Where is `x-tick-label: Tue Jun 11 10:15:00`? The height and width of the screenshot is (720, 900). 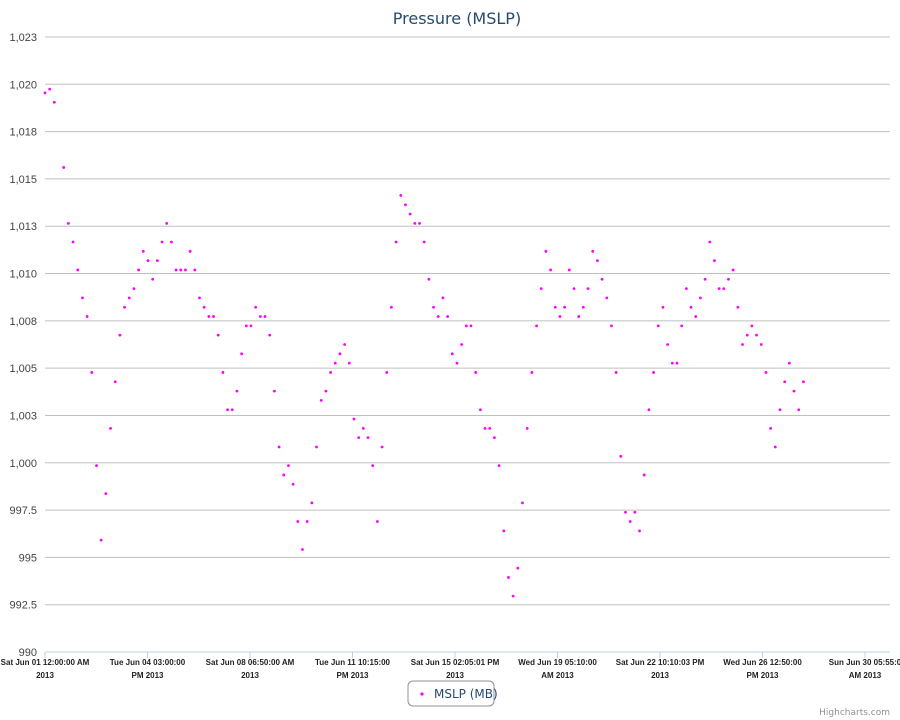 x-tick-label: Tue Jun 11 10:15:00 is located at coordinates (353, 662).